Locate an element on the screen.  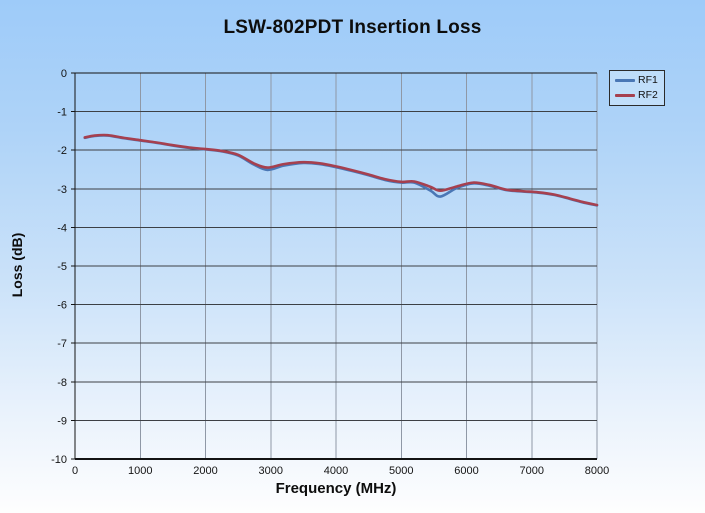
y-tick-label: -7 is located at coordinates (62, 344).